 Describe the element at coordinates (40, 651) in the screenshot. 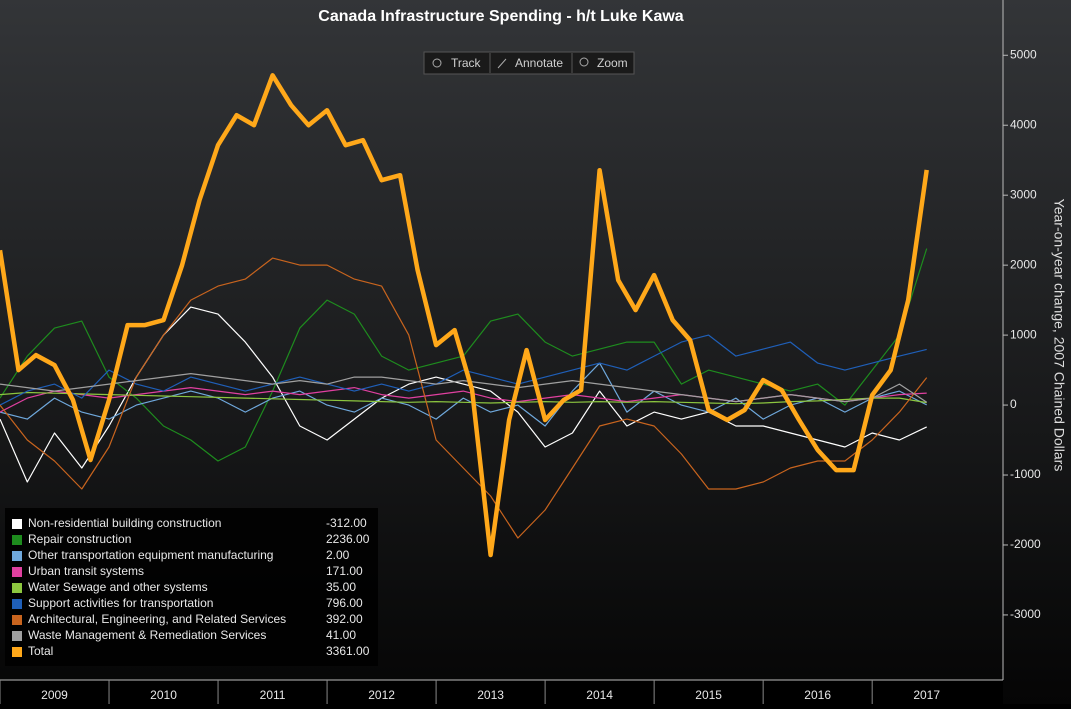

I see `legend-label: Total` at that location.